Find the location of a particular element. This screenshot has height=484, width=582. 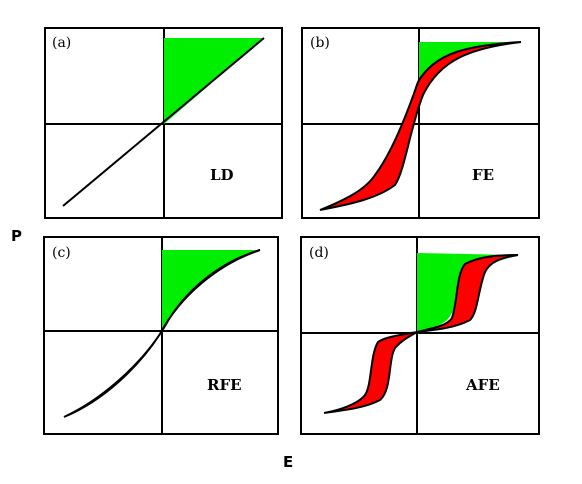

material-type-label: RFE is located at coordinates (224, 385).